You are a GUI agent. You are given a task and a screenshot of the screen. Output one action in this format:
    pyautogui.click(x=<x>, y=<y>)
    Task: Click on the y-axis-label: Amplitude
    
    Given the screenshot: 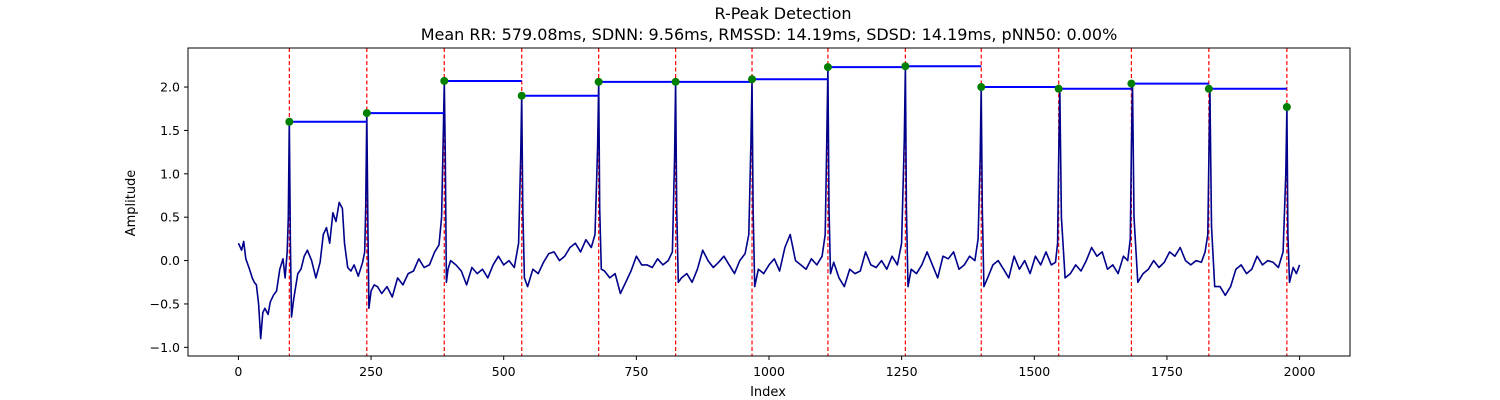 What is the action you would take?
    pyautogui.click(x=131, y=203)
    